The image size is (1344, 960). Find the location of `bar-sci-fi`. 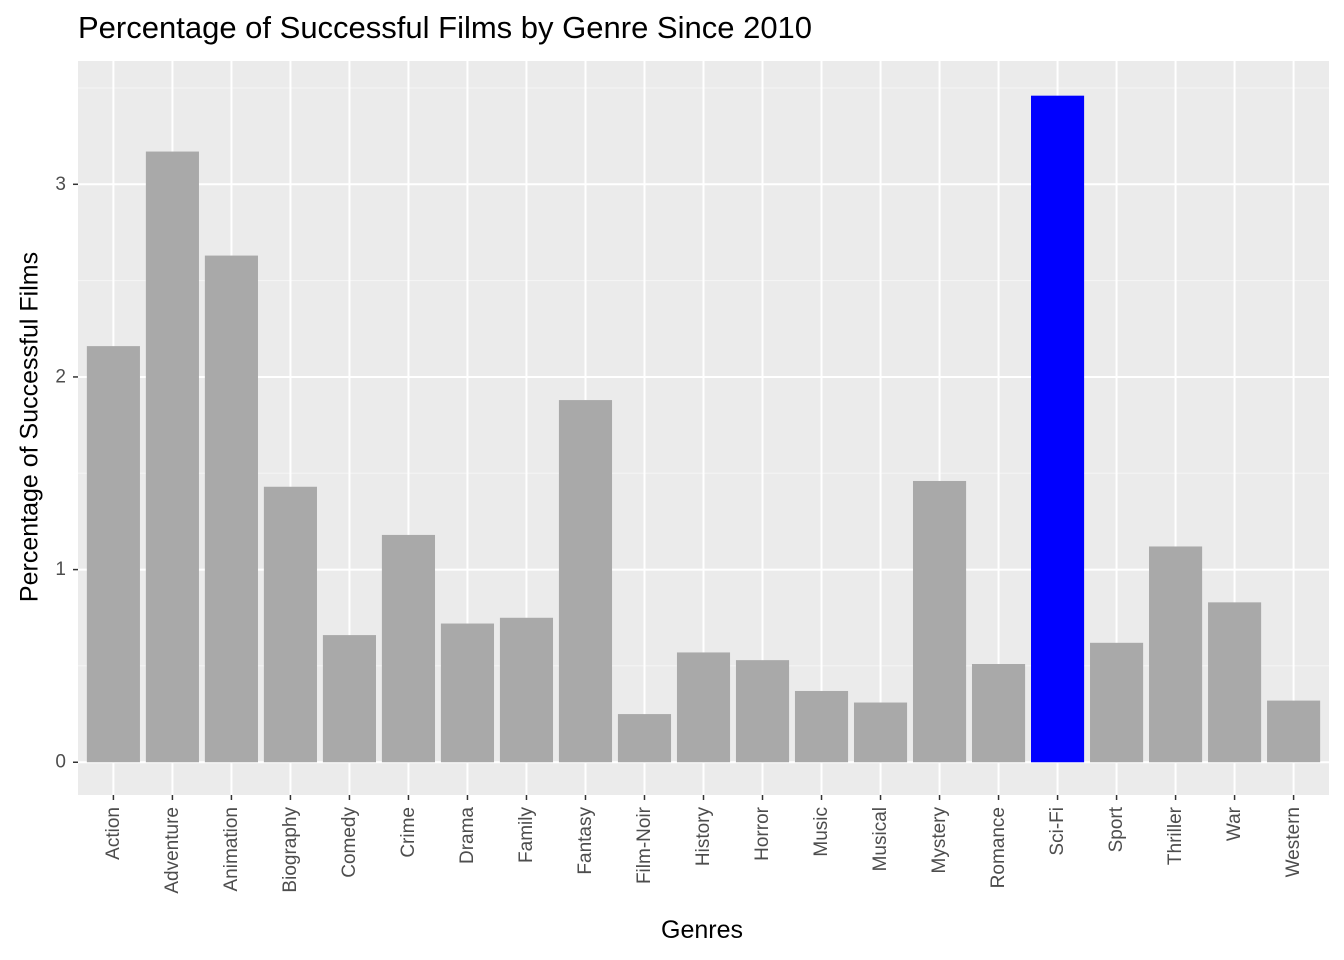

bar-sci-fi is located at coordinates (1058, 429).